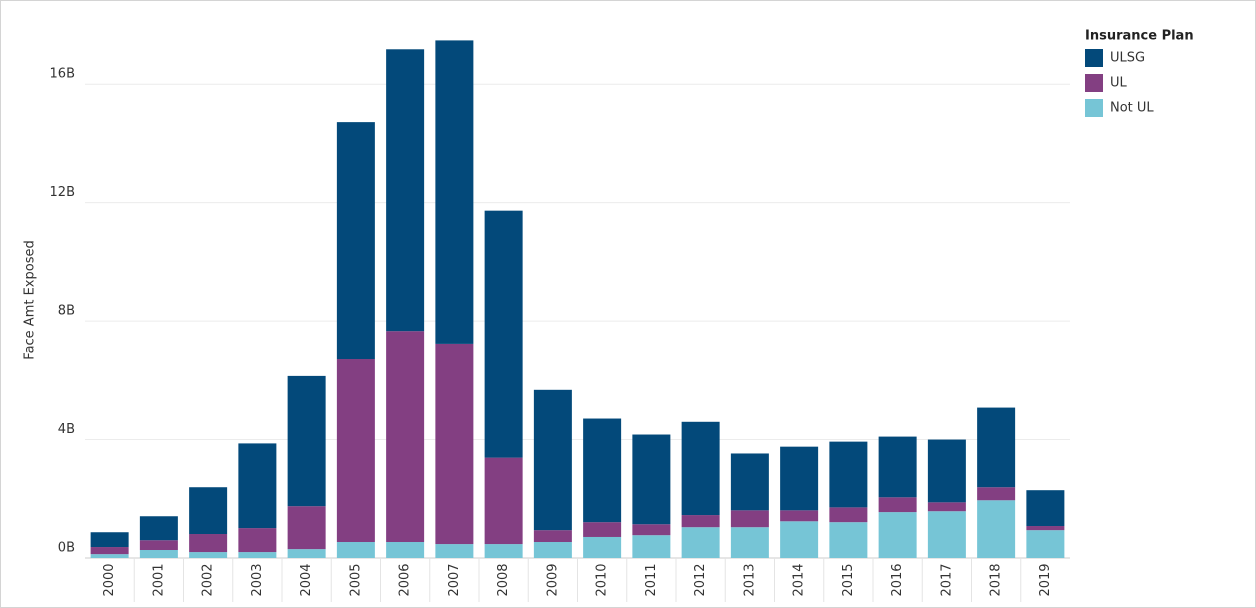  Describe the element at coordinates (503, 579) in the screenshot. I see `x-tick-label: 2008` at that location.